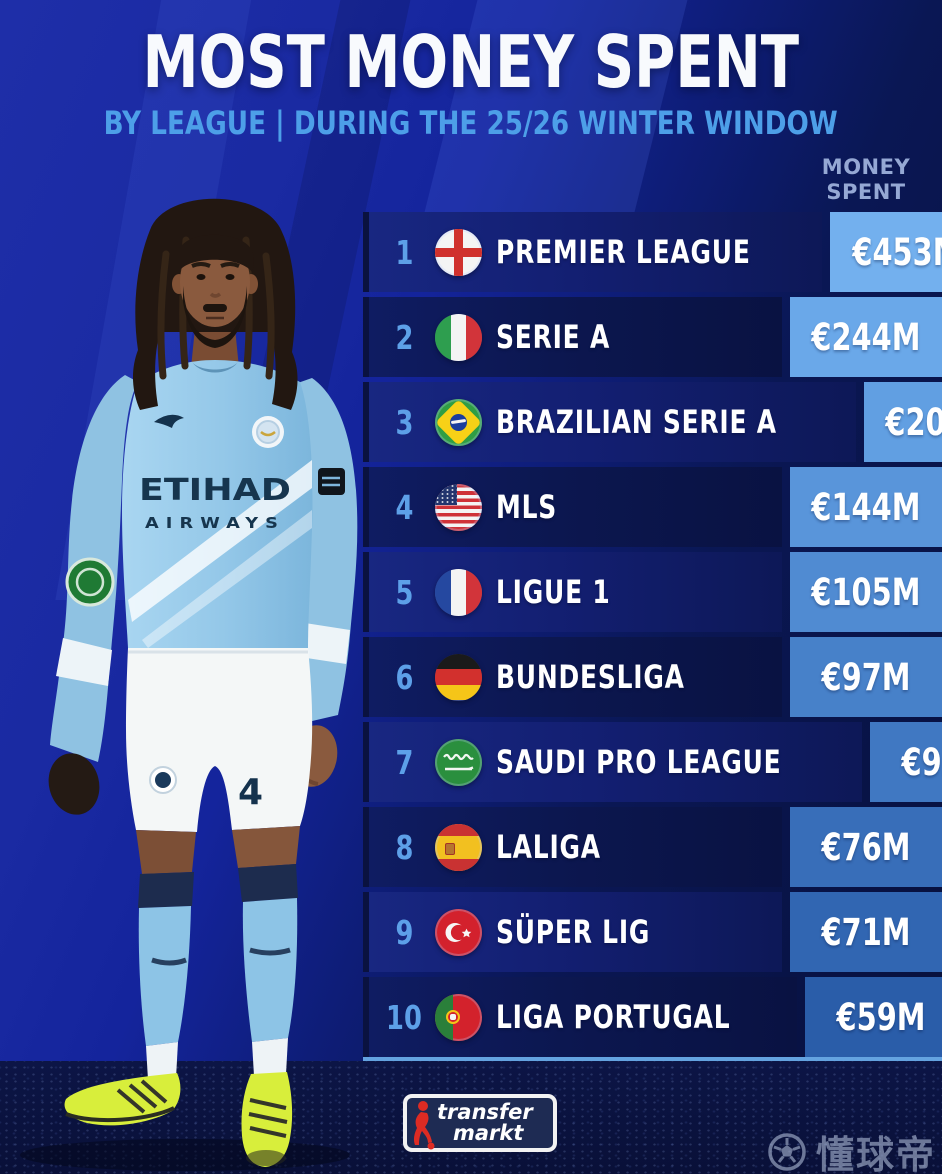 The height and width of the screenshot is (1174, 942). Describe the element at coordinates (866, 677) in the screenshot. I see `money-spent-value: €97M` at that location.